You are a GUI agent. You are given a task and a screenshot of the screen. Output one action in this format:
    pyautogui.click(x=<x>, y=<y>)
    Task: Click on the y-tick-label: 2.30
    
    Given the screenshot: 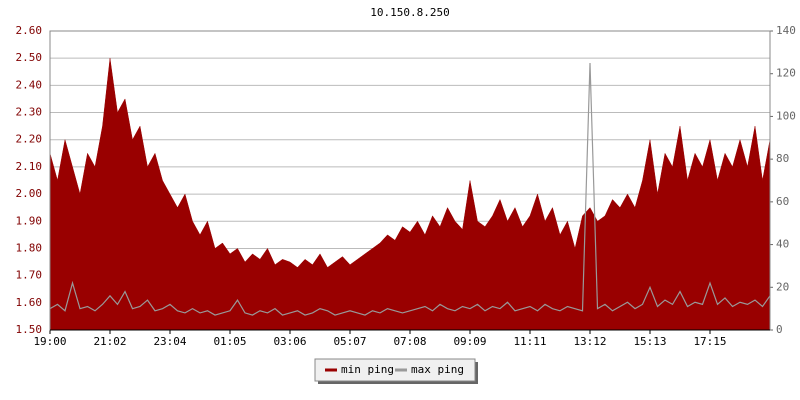 What is the action you would take?
    pyautogui.click(x=29, y=112)
    